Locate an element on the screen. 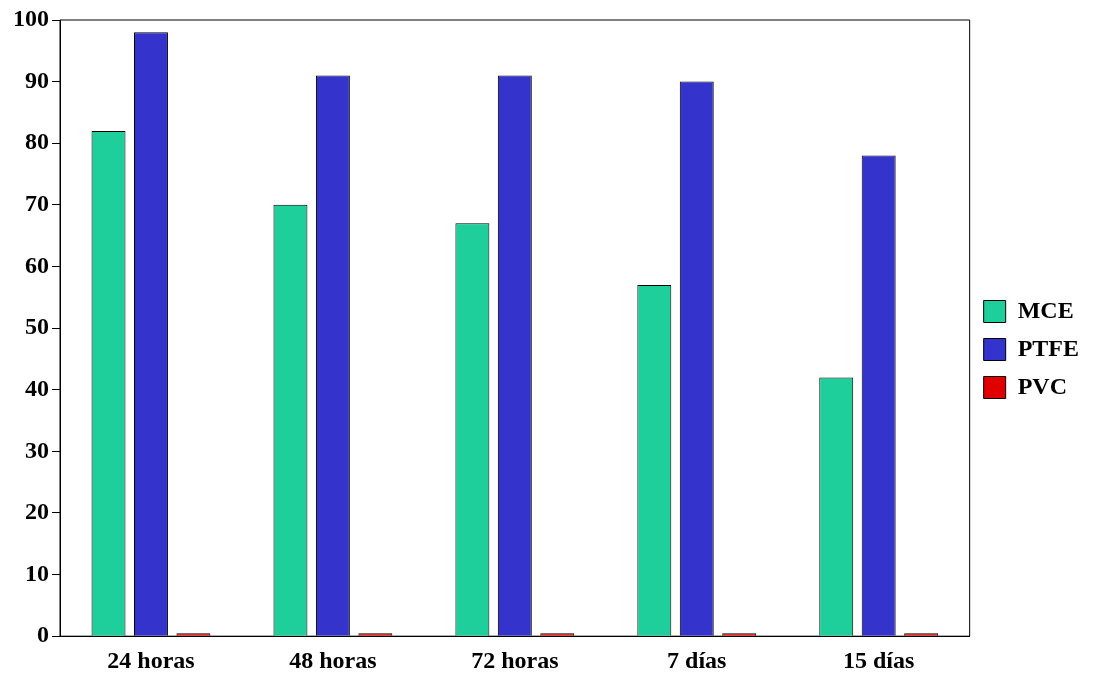  y-tick-label: 20 is located at coordinates (37, 511).